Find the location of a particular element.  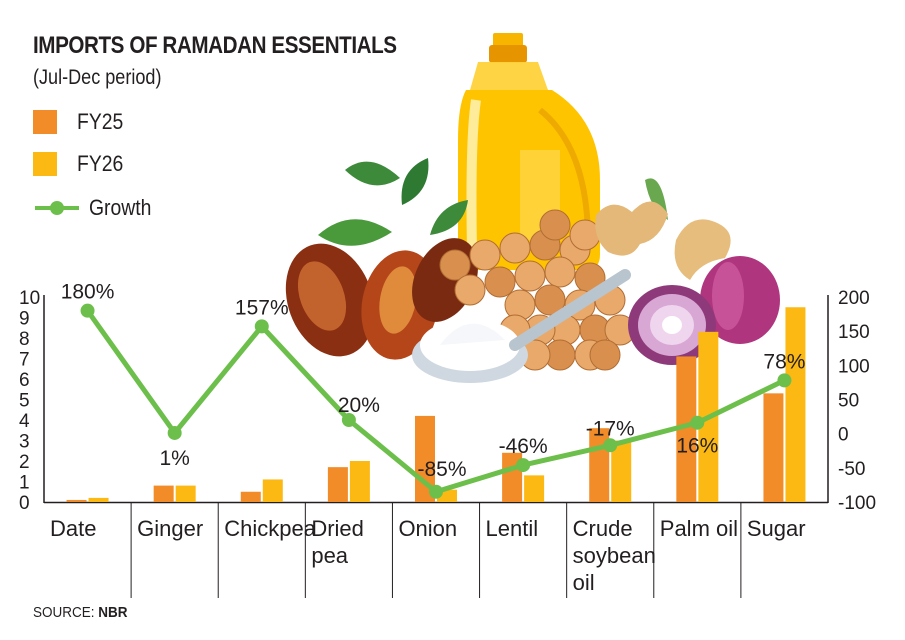

legend-line-growth is located at coordinates (57, 208).